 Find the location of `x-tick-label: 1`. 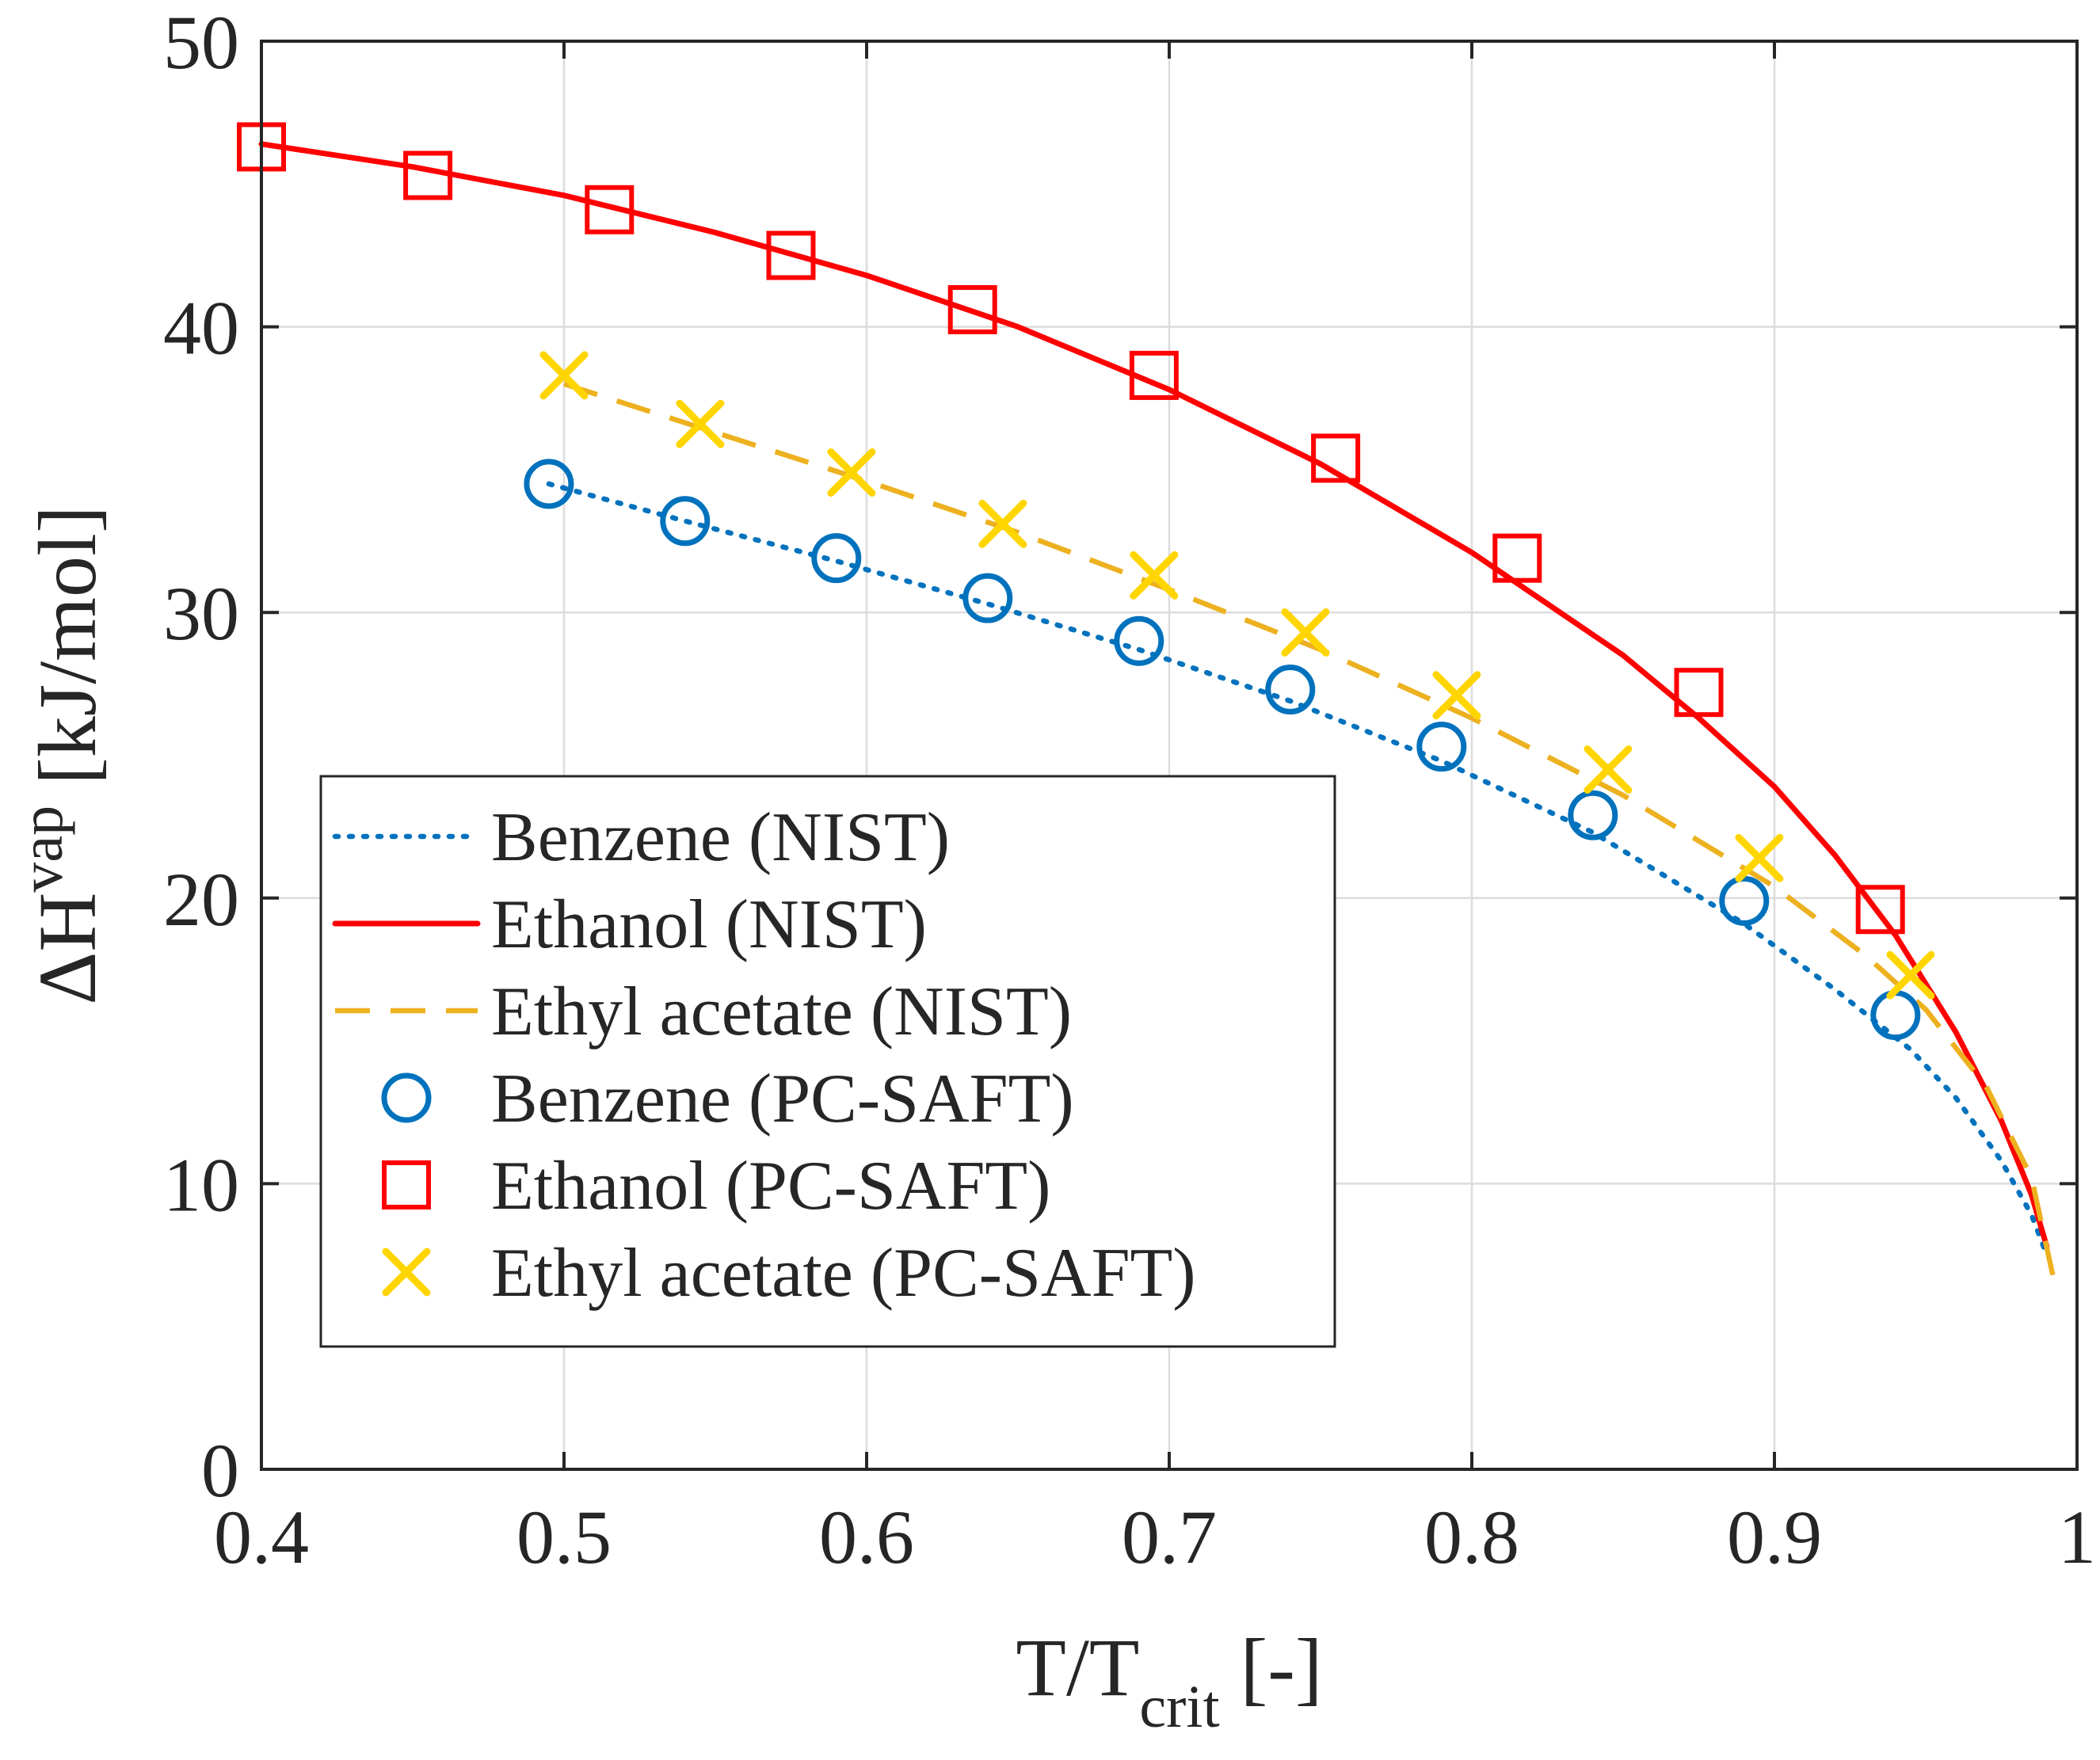

x-tick-label: 1 is located at coordinates (2077, 1537).